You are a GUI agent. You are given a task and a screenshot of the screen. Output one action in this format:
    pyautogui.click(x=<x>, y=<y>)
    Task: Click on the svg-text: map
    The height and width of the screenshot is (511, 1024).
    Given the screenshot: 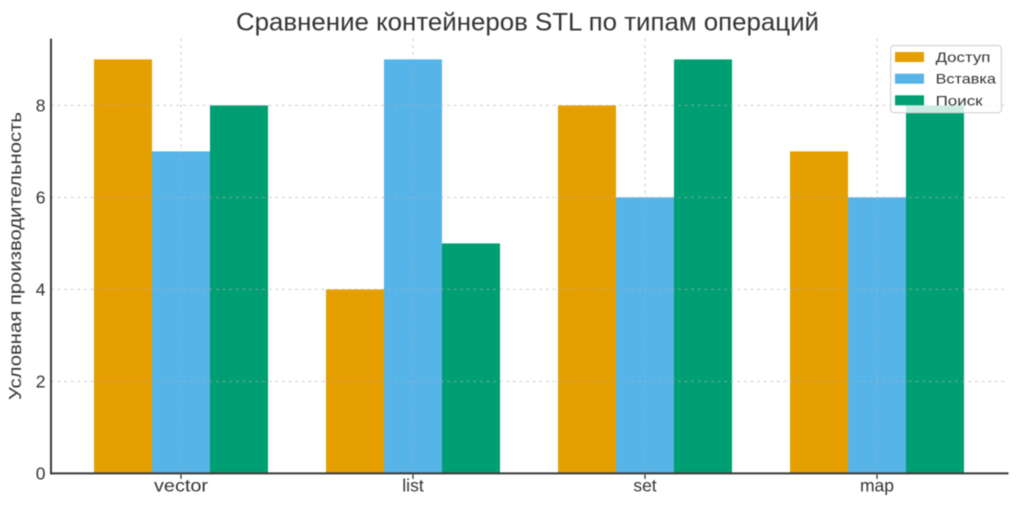 What is the action you would take?
    pyautogui.click(x=877, y=486)
    